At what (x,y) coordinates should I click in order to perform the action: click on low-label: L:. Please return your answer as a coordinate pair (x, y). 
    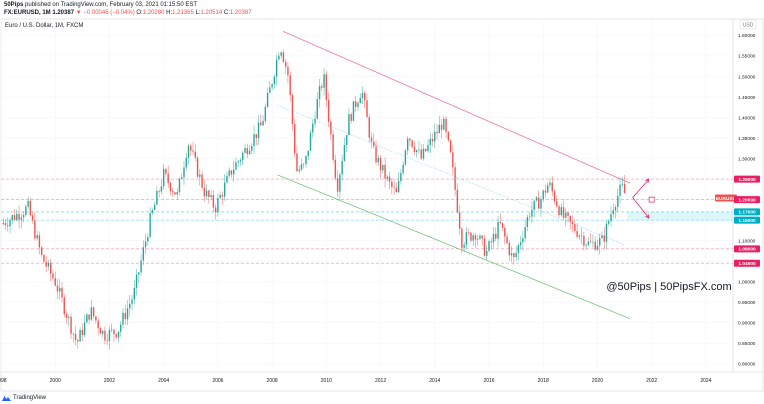
    Looking at the image, I should click on (198, 13).